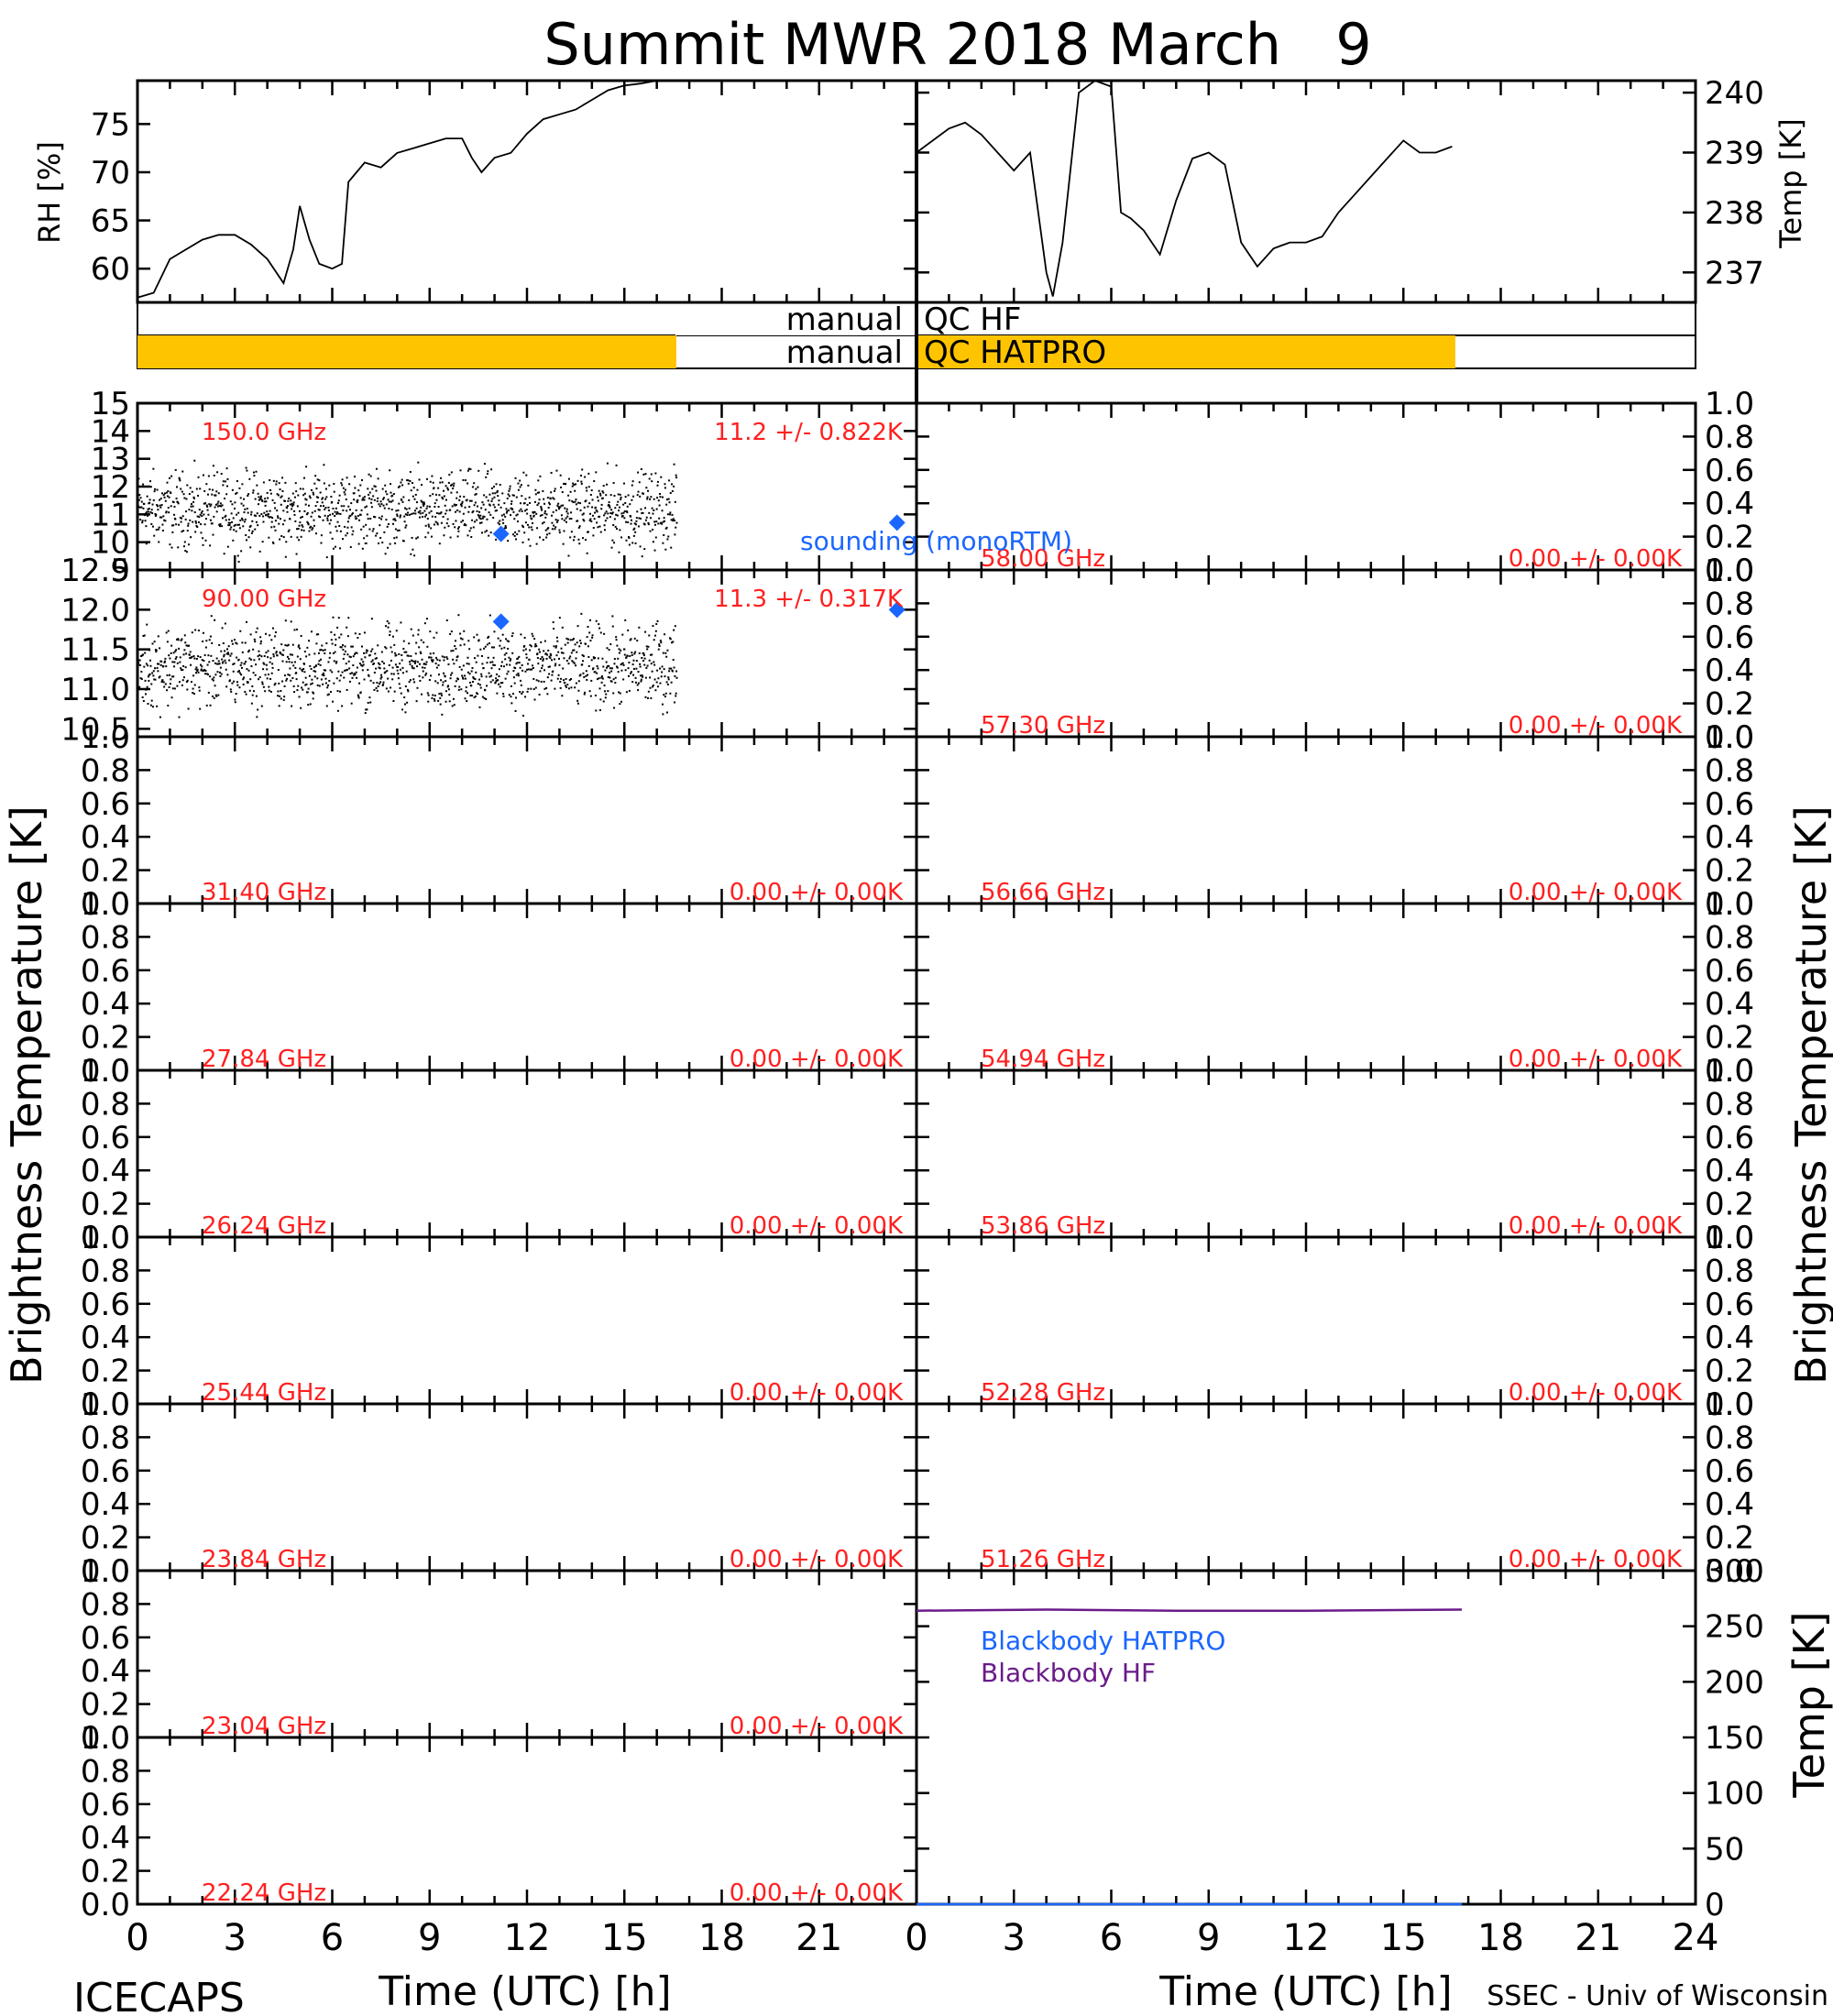 This screenshot has width=1833, height=2016. What do you see at coordinates (110, 487) in the screenshot?
I see `y-tick-label: 12` at bounding box center [110, 487].